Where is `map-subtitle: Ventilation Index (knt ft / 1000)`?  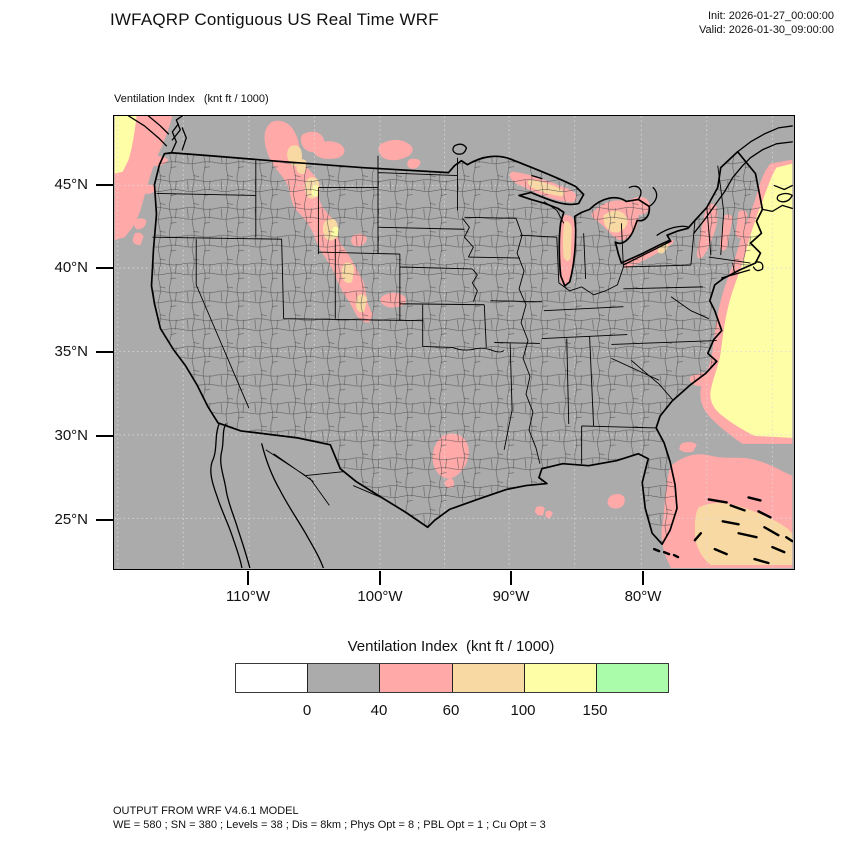 map-subtitle: Ventilation Index (knt ft / 1000) is located at coordinates (191, 99).